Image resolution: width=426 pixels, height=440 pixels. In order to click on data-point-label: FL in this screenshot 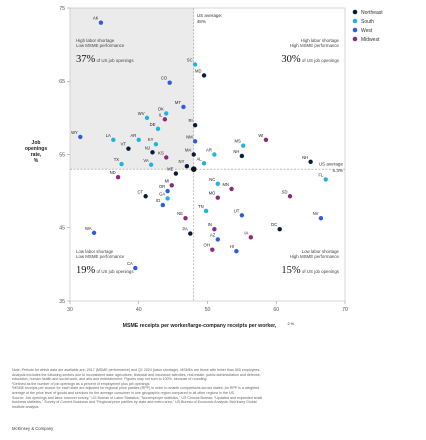, I will do `click(321, 174)`.